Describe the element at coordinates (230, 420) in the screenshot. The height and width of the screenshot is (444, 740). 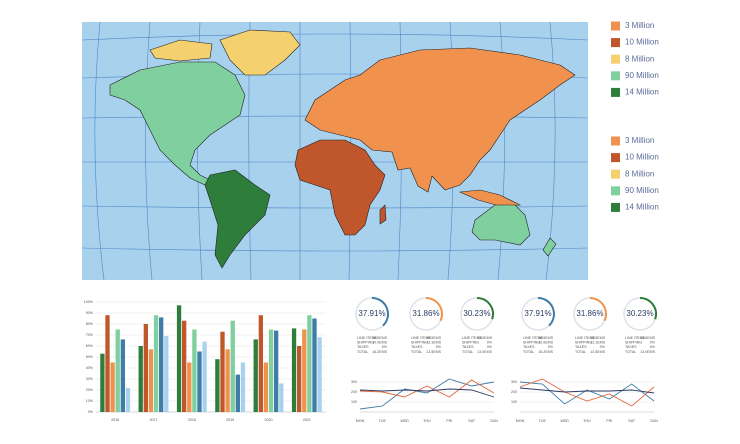
I see `x-tick-label: 2019` at that location.